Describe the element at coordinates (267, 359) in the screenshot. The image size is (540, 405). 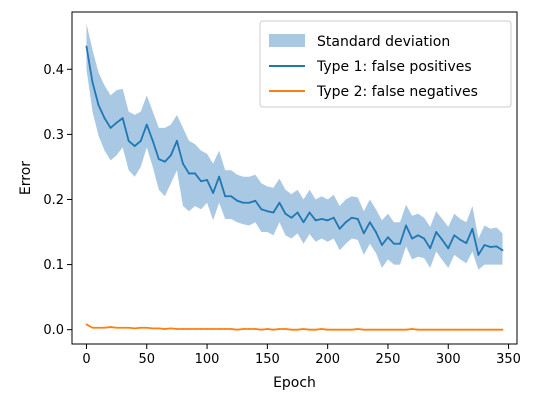
I see `x-tick-label: 150` at that location.